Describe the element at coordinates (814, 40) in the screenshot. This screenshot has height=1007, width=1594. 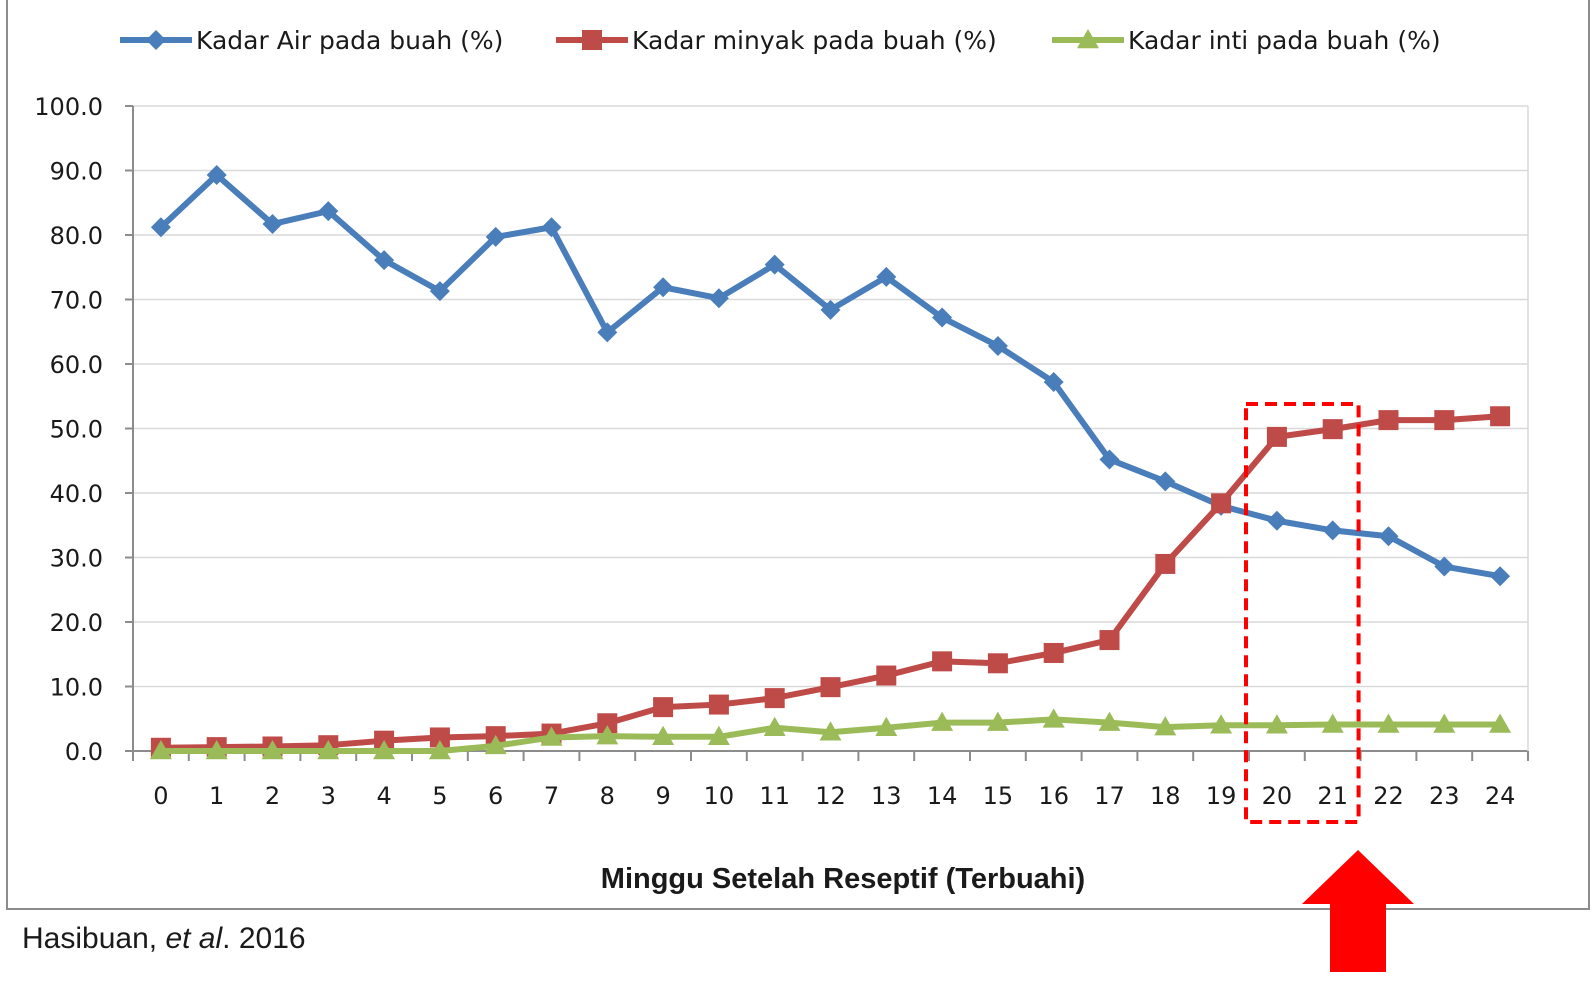
I see `legend-label: Kadar minyak pada buah (%)` at that location.